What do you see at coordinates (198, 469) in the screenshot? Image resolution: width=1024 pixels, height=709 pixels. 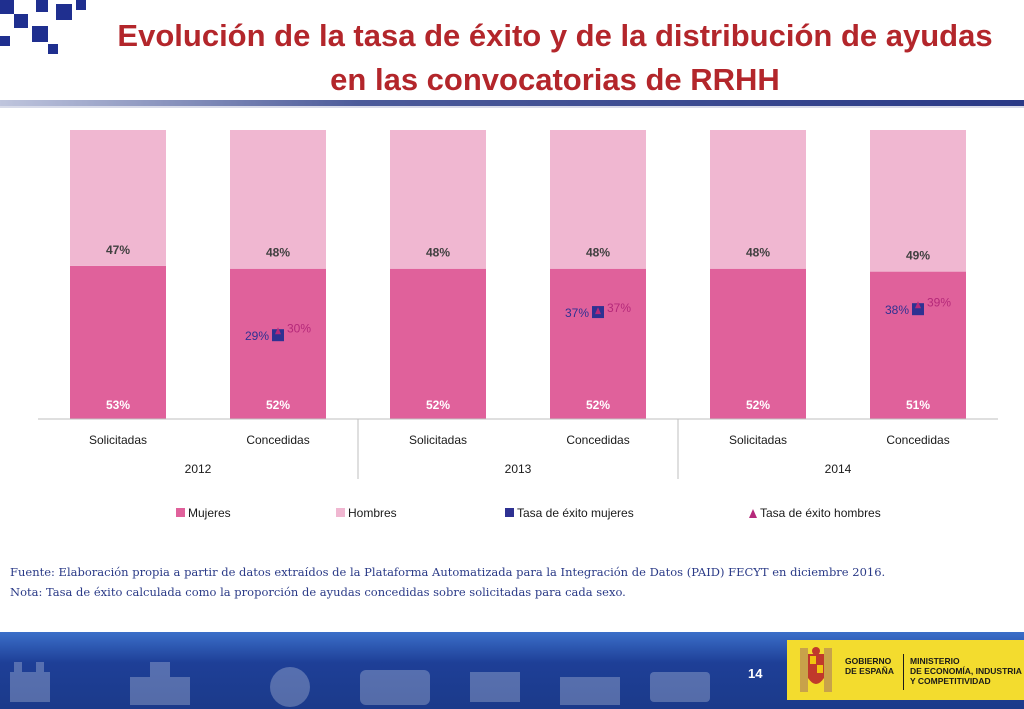 I see `group-year-label: 2012` at bounding box center [198, 469].